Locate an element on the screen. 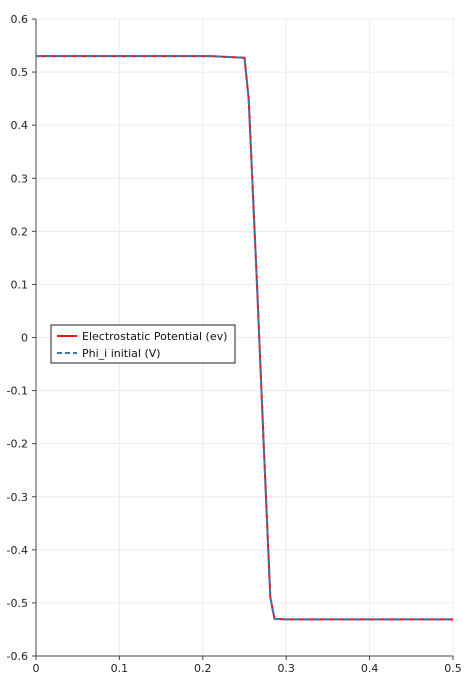 The width and height of the screenshot is (473, 680). y-tick-label: -0.1 is located at coordinates (17, 391).